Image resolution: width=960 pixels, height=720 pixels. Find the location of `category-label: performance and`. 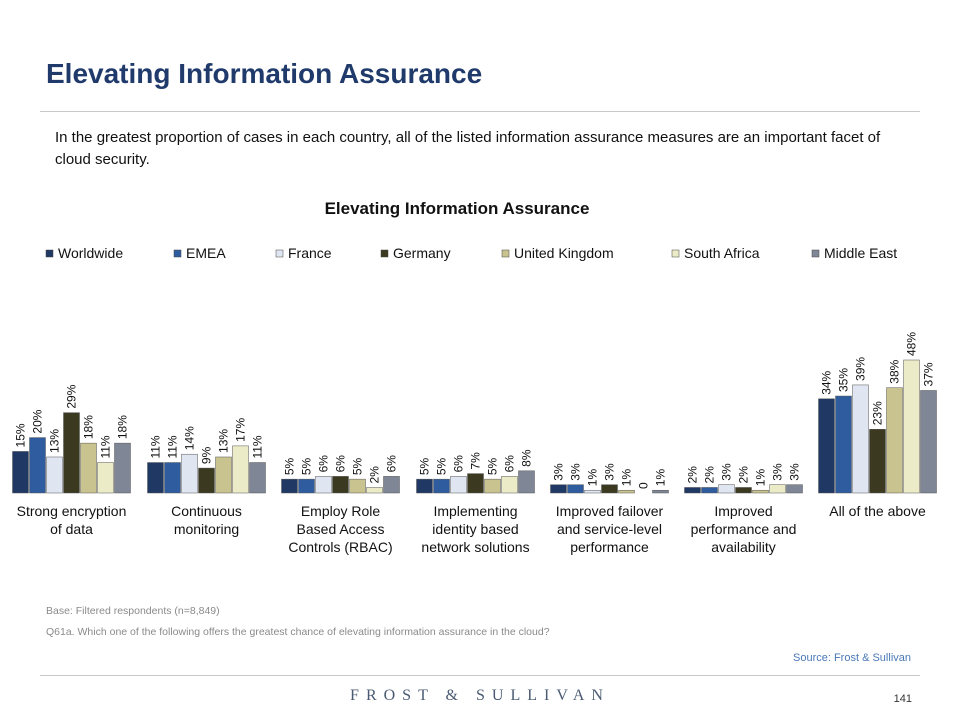

category-label: performance and is located at coordinates (744, 529).